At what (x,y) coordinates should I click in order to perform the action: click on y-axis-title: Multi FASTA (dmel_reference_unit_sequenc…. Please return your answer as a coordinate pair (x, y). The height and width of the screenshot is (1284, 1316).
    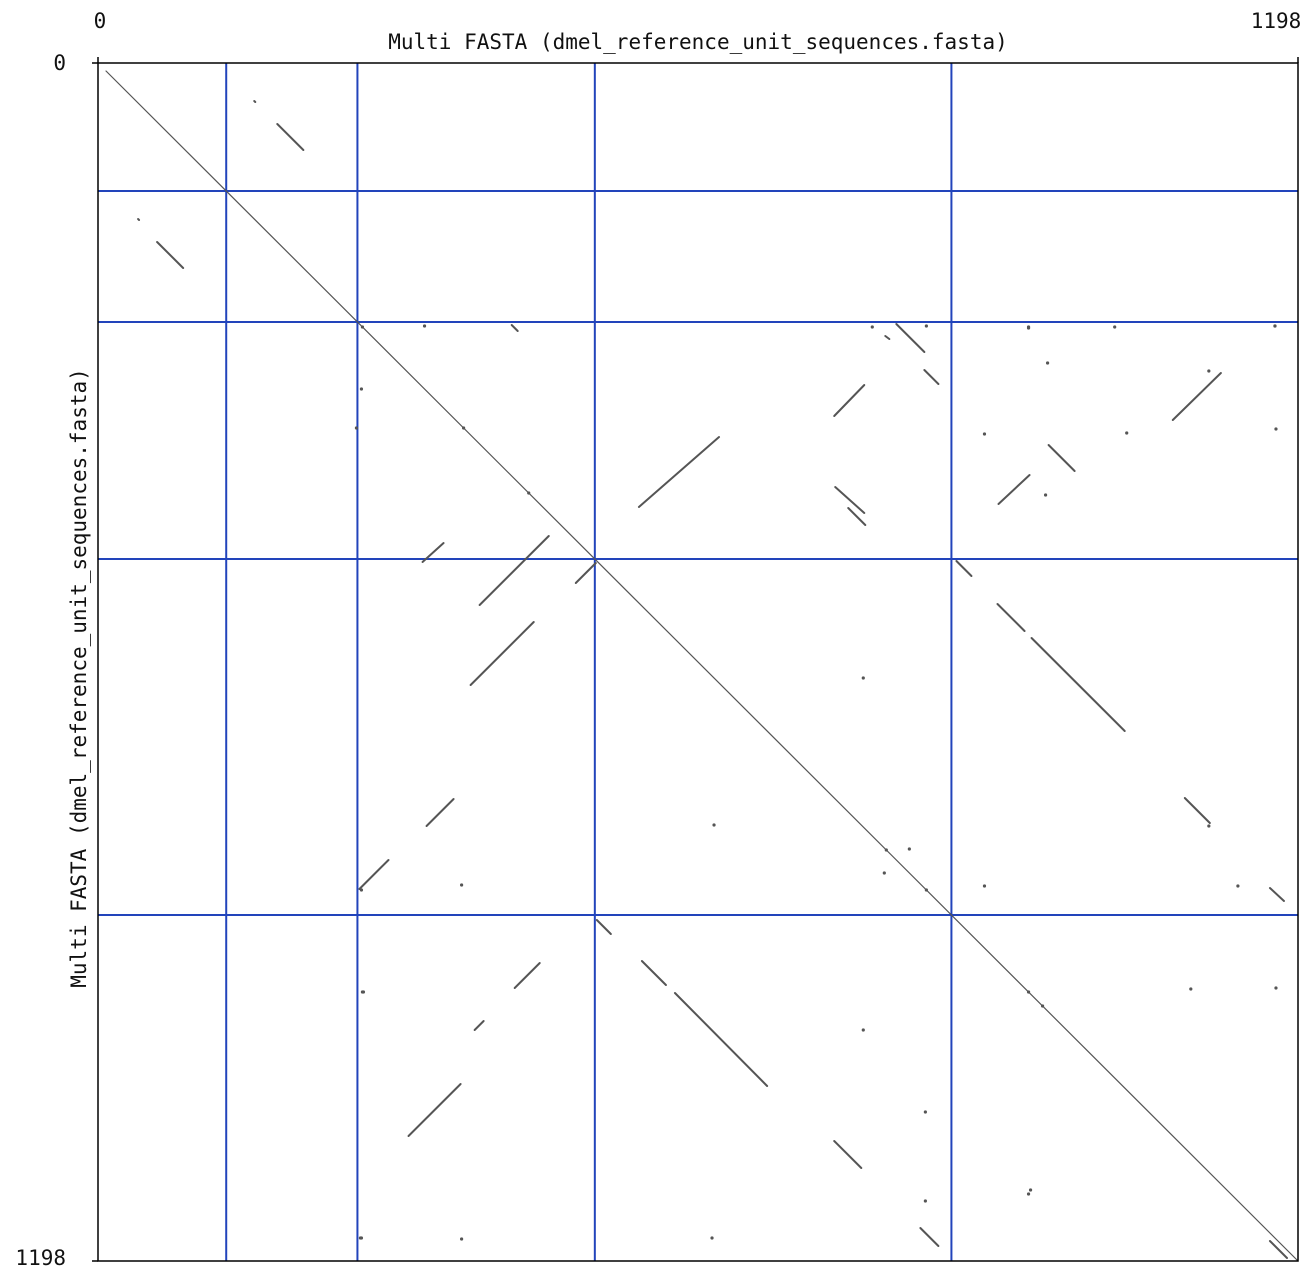
    Looking at the image, I should click on (79, 678).